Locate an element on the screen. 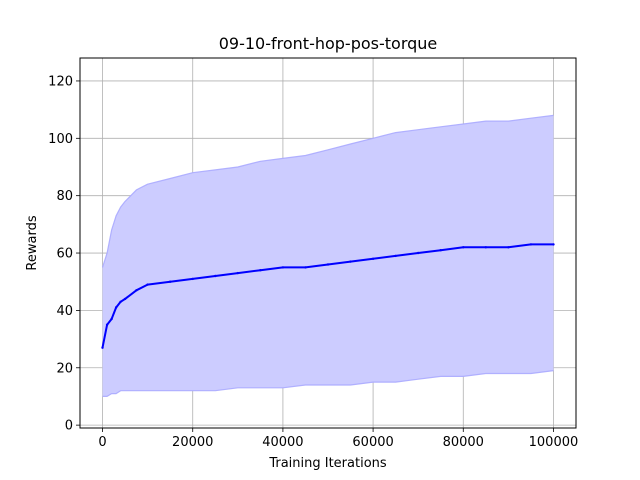 The height and width of the screenshot is (480, 640). y-tick-label: 120 is located at coordinates (60, 81).